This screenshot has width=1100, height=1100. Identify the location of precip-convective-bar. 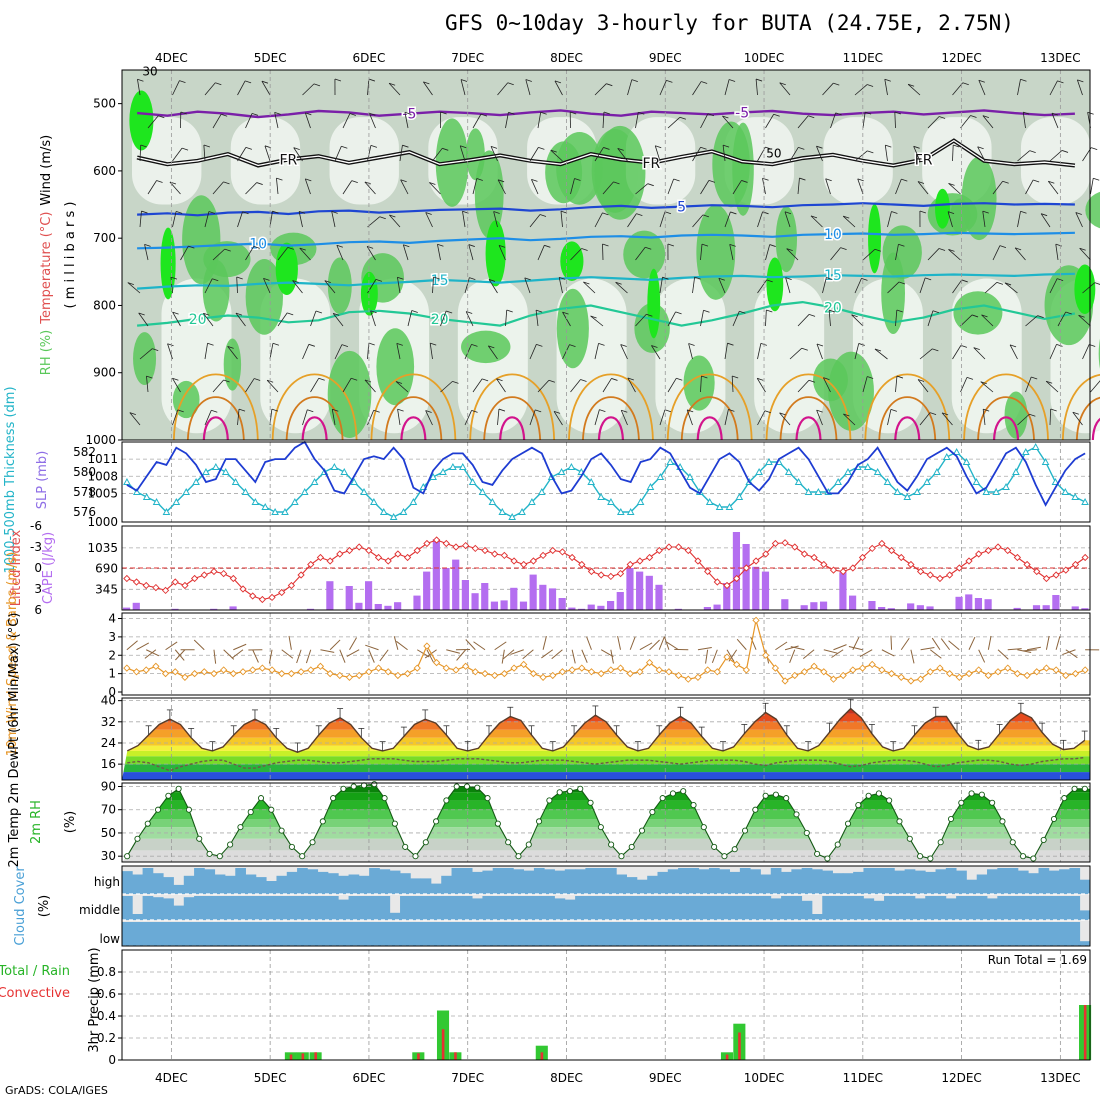
(727, 1057).